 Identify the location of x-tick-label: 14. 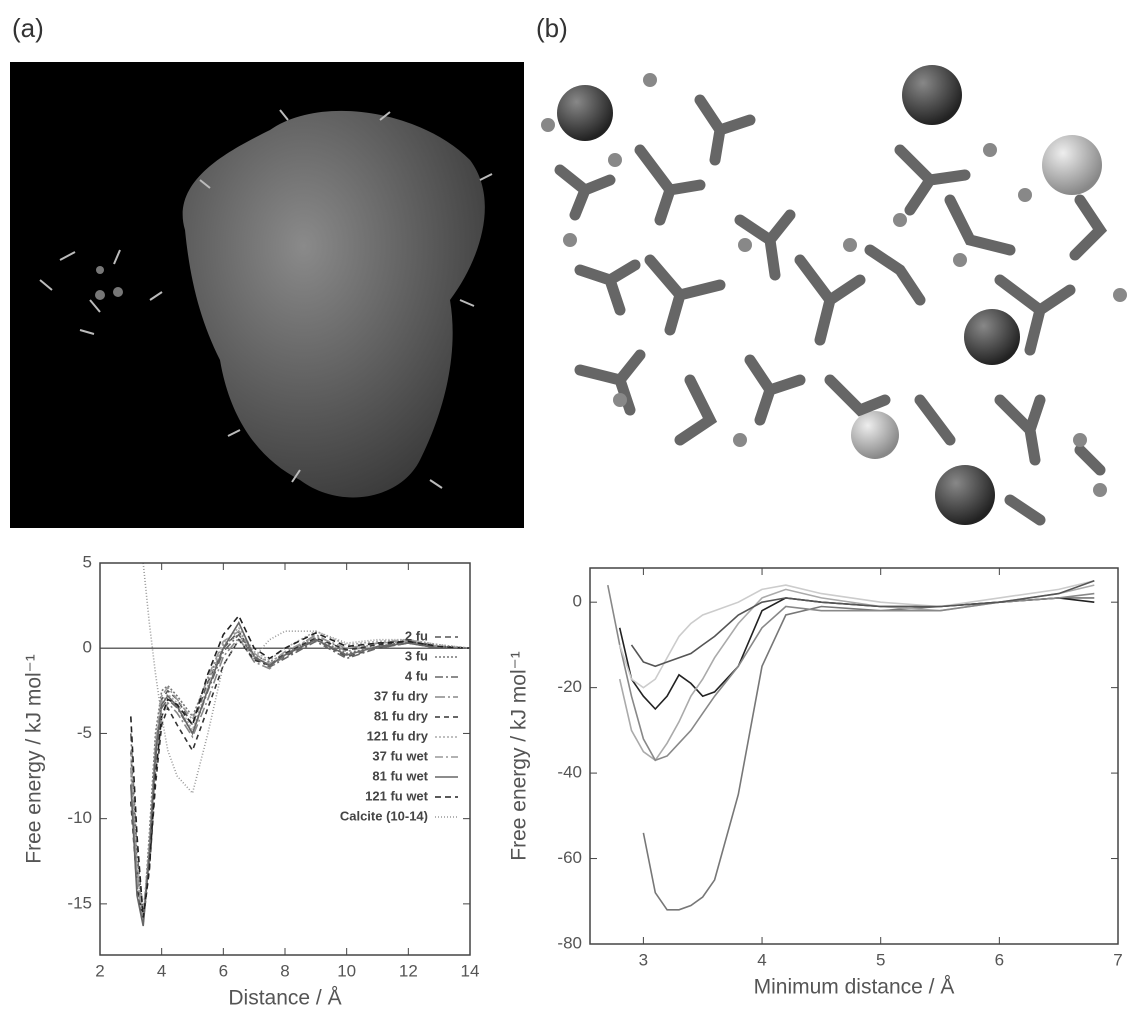
(470, 970).